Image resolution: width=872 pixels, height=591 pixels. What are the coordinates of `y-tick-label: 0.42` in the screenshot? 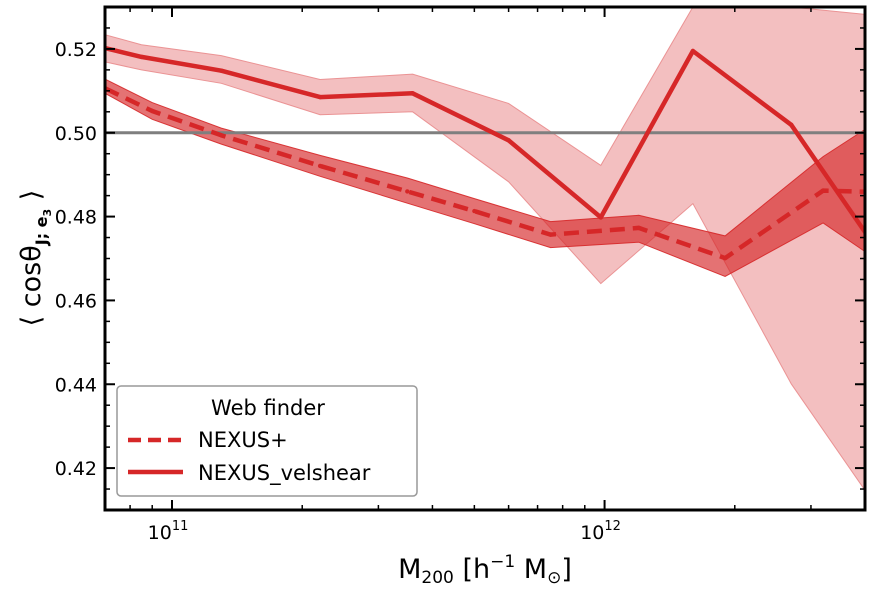 It's located at (76, 469).